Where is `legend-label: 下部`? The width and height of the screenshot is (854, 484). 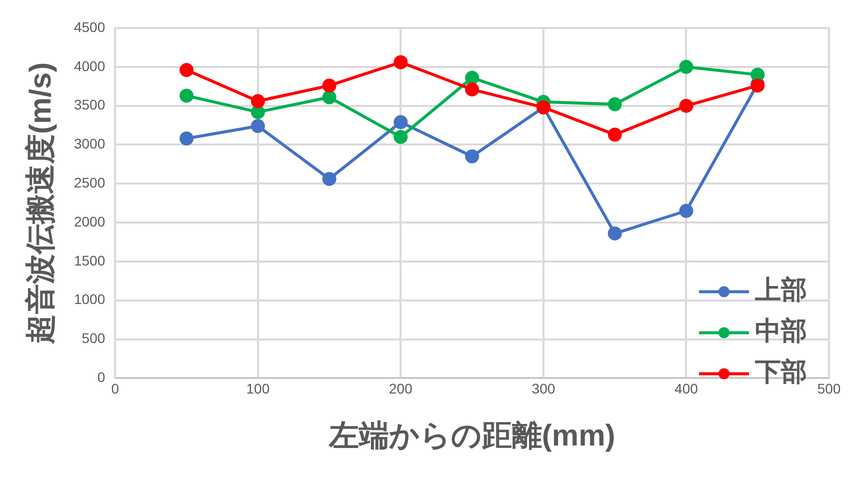 legend-label: 下部 is located at coordinates (780, 372).